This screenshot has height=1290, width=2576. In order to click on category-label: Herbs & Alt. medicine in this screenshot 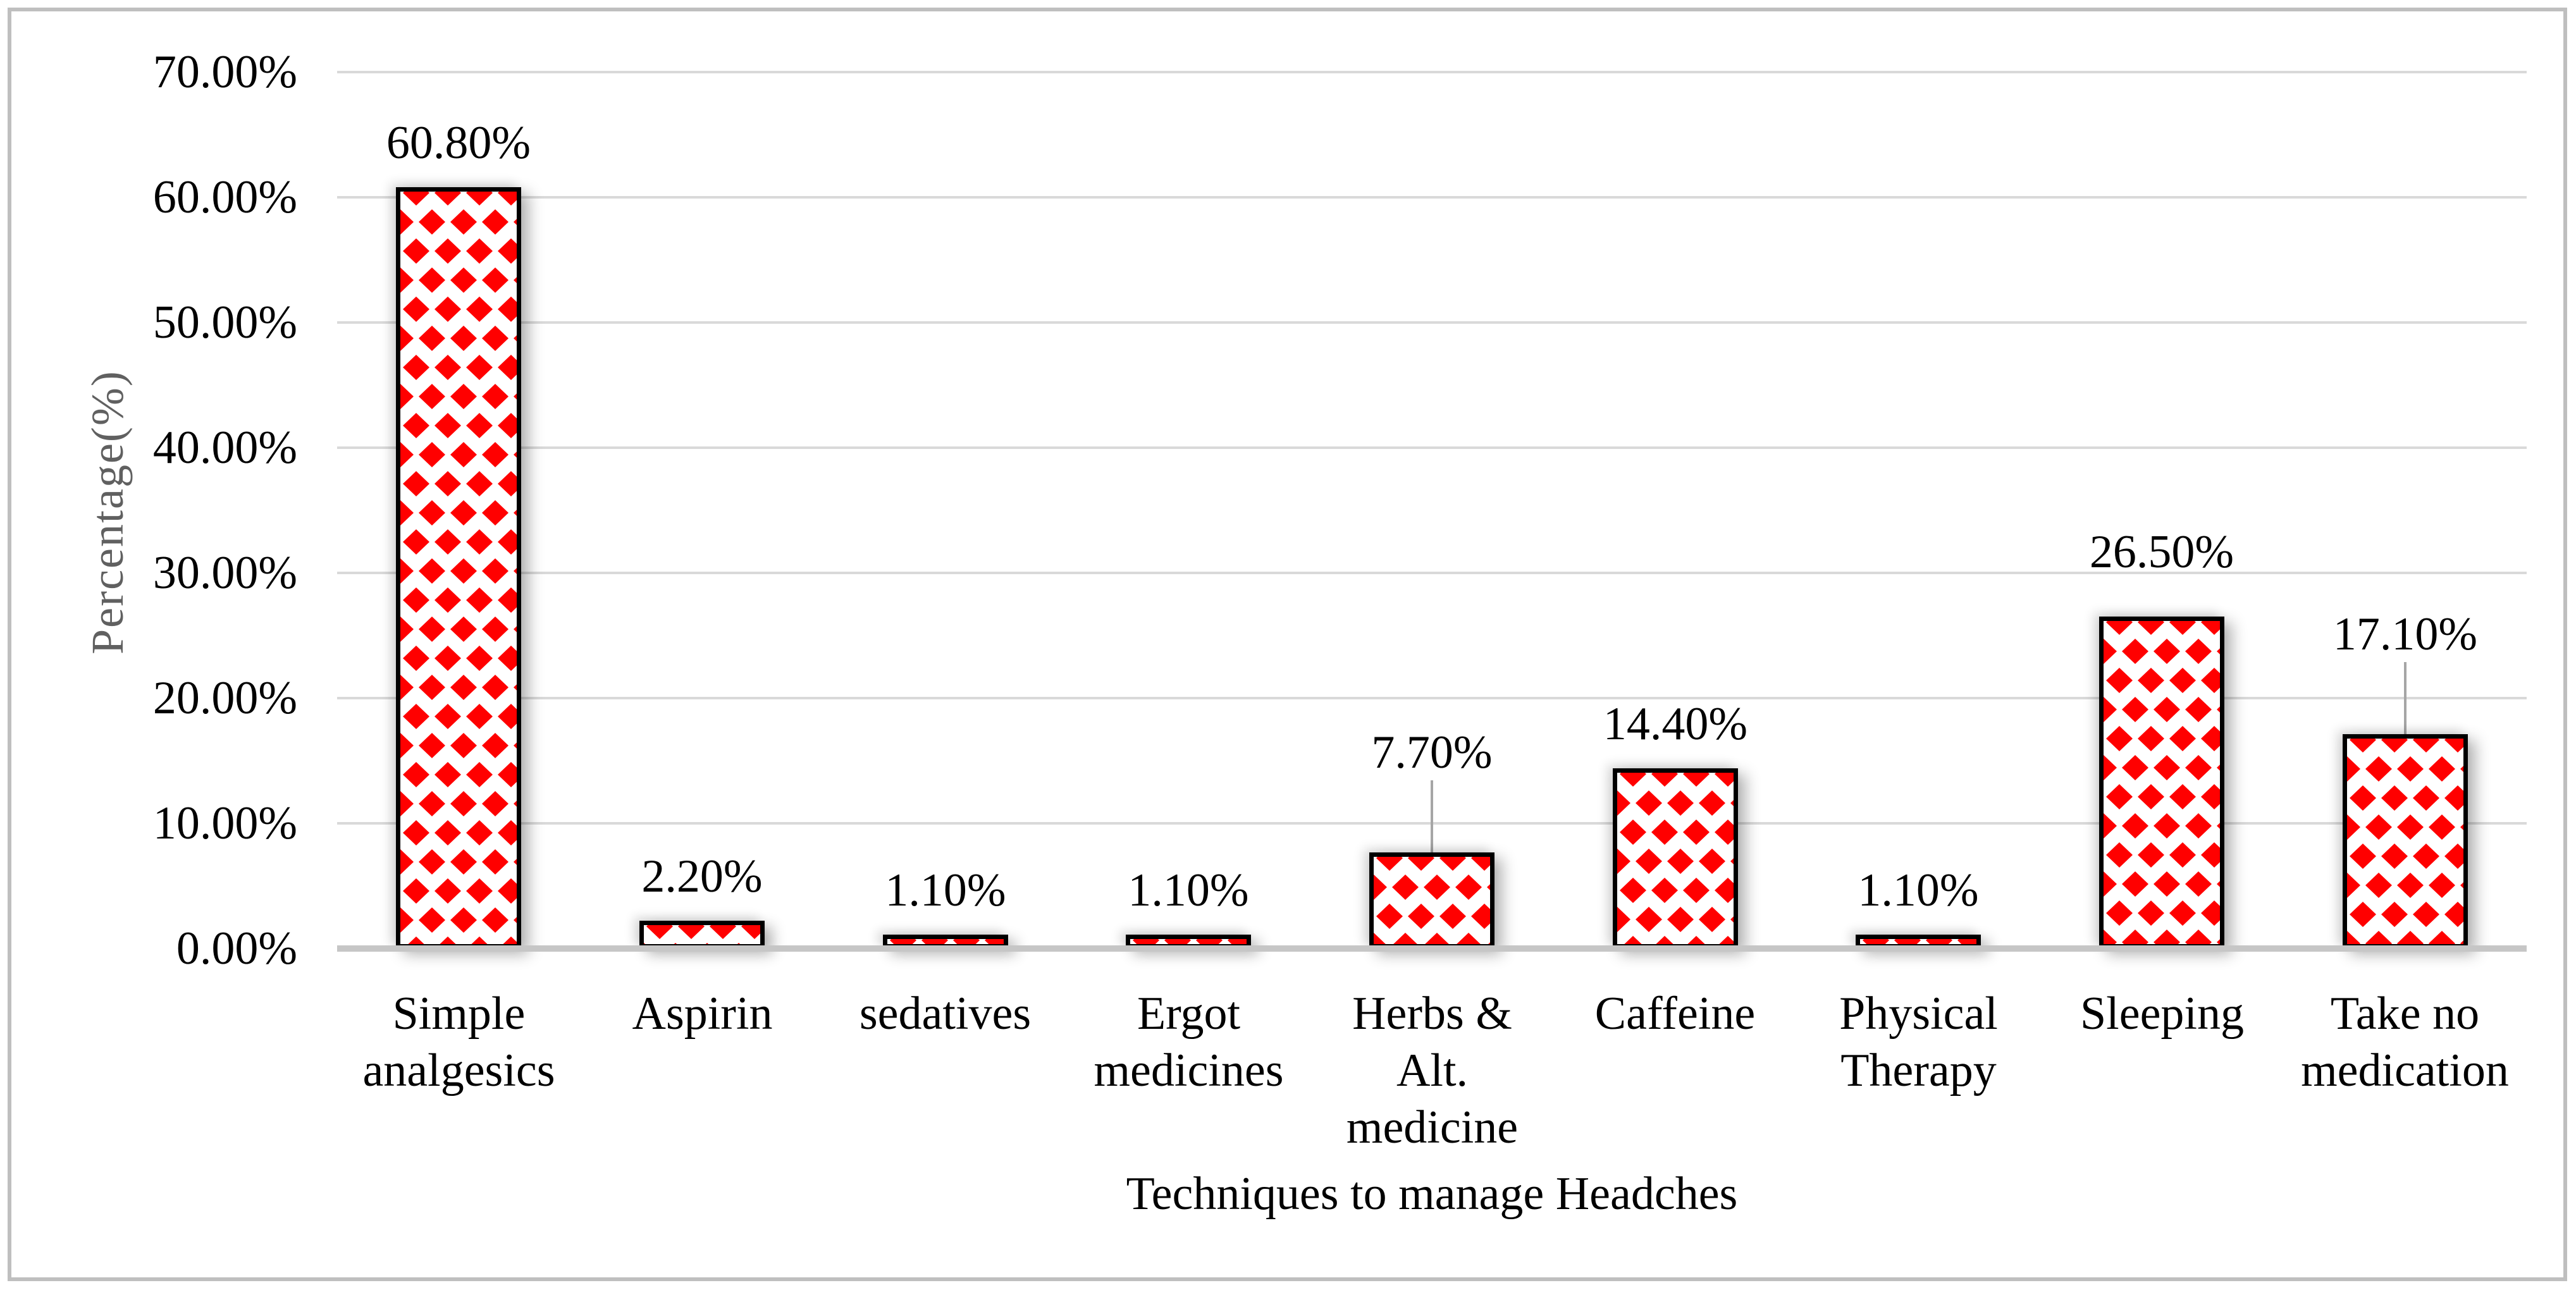, I will do `click(1432, 1070)`.